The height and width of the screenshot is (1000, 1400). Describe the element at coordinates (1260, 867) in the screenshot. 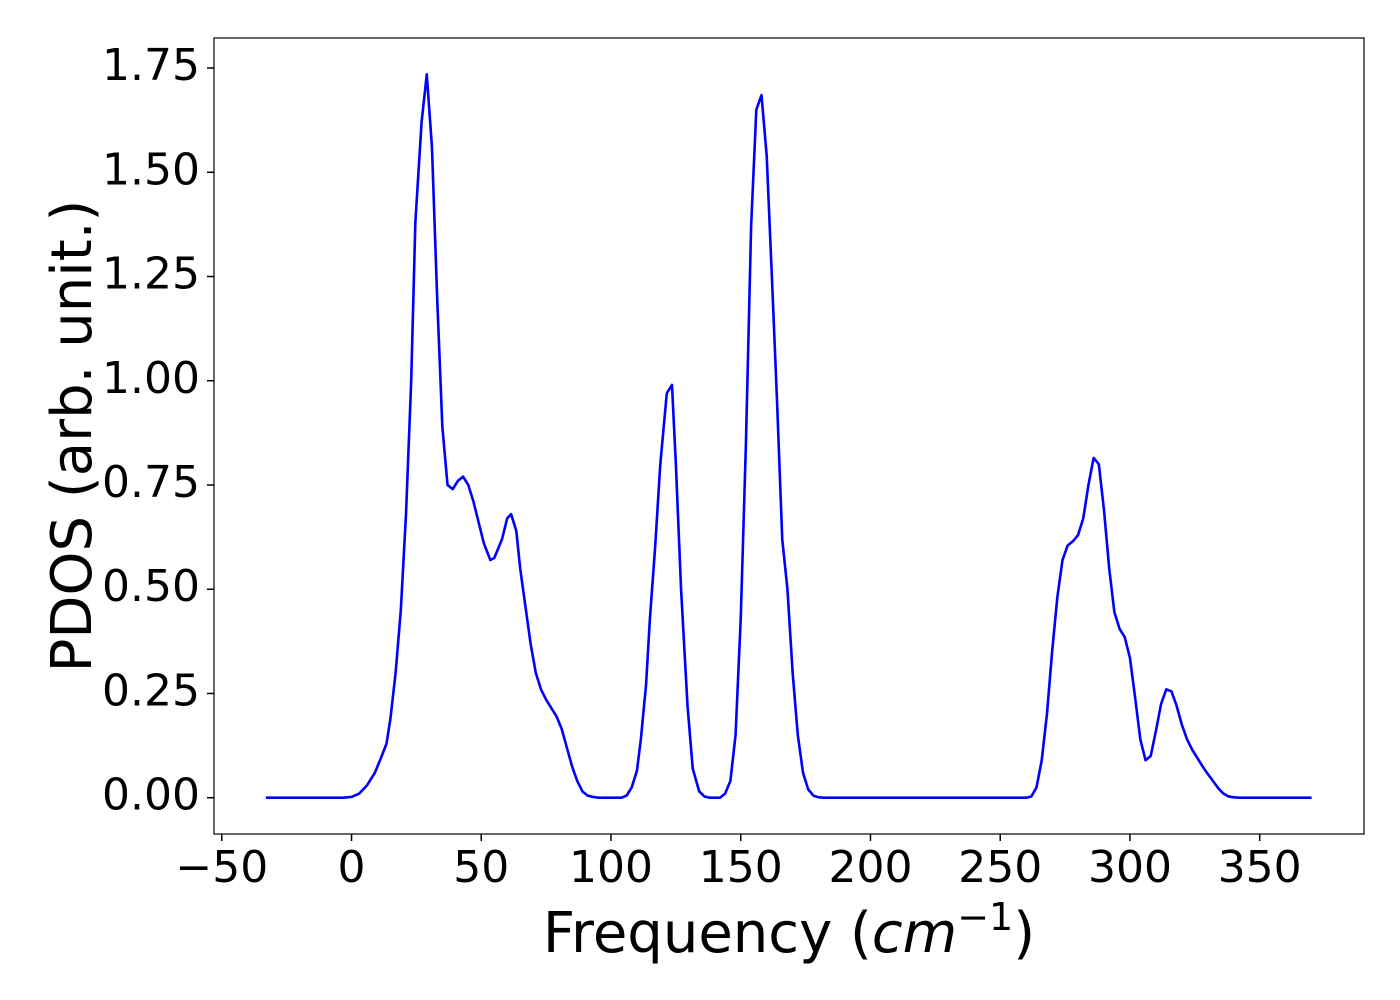

I see `x-tick-label: 350` at that location.